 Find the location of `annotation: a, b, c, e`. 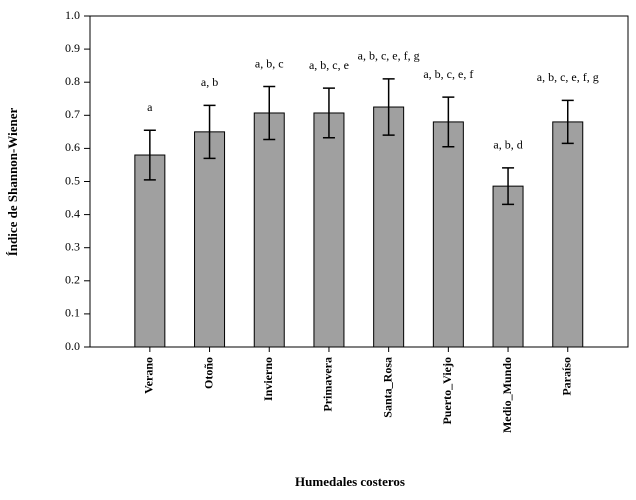

annotation: a, b, c, e is located at coordinates (329, 65).